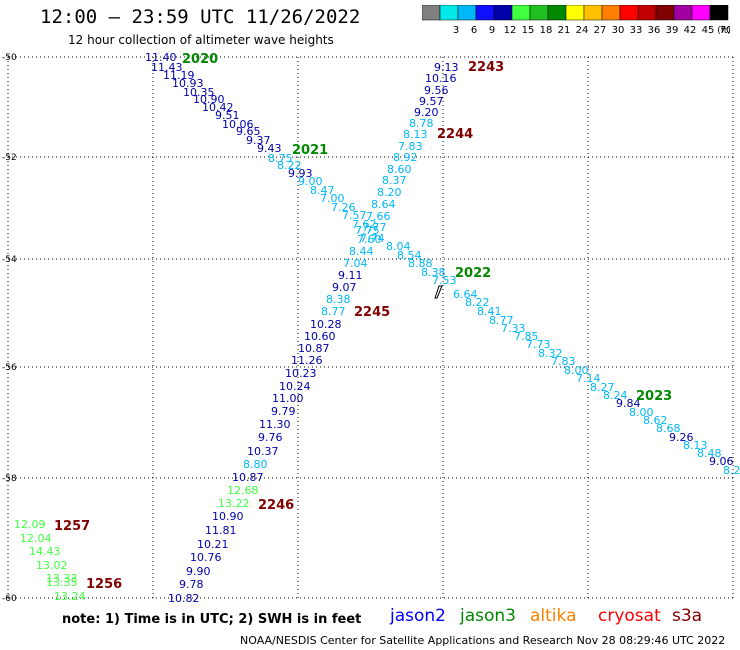 The height and width of the screenshot is (650, 740). Describe the element at coordinates (409, 255) in the screenshot. I see `wave-height-label: 8.54` at that location.